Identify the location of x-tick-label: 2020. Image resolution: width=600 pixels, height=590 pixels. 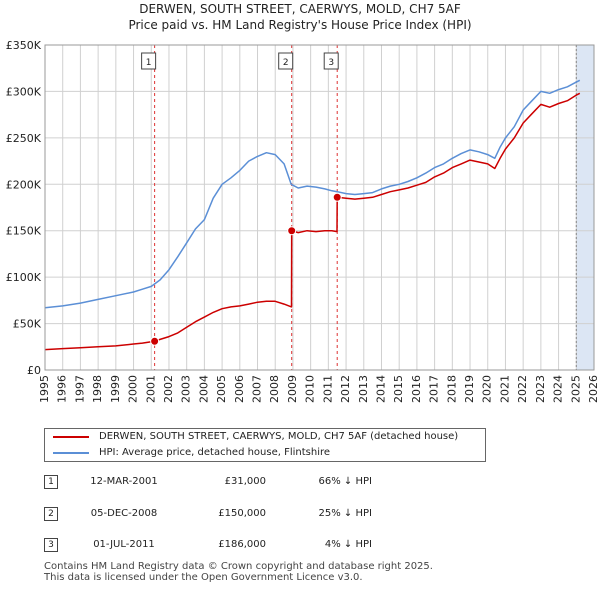
(487, 389).